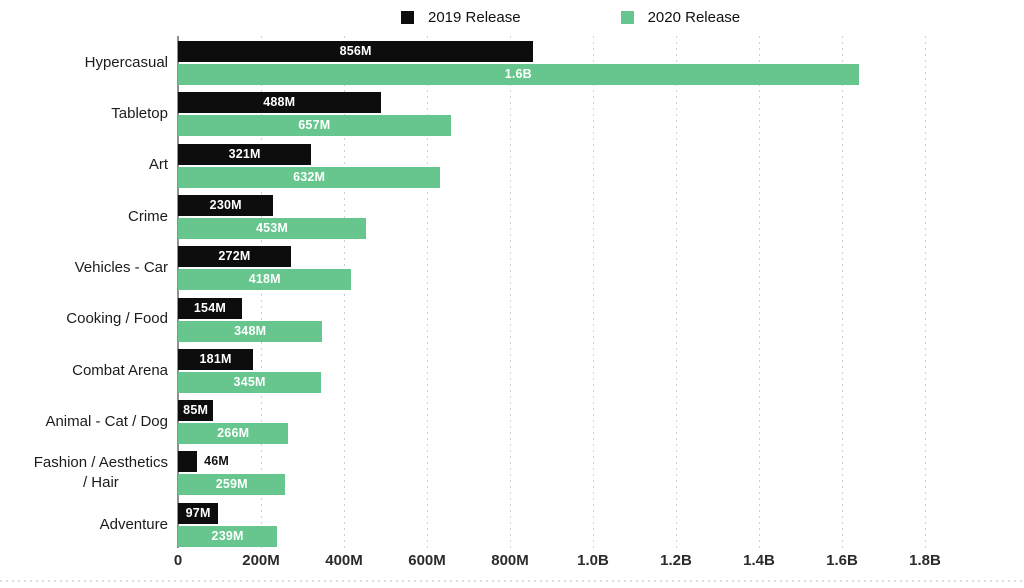  Describe the element at coordinates (133, 524) in the screenshot. I see `category-label-text: Adventure` at that location.